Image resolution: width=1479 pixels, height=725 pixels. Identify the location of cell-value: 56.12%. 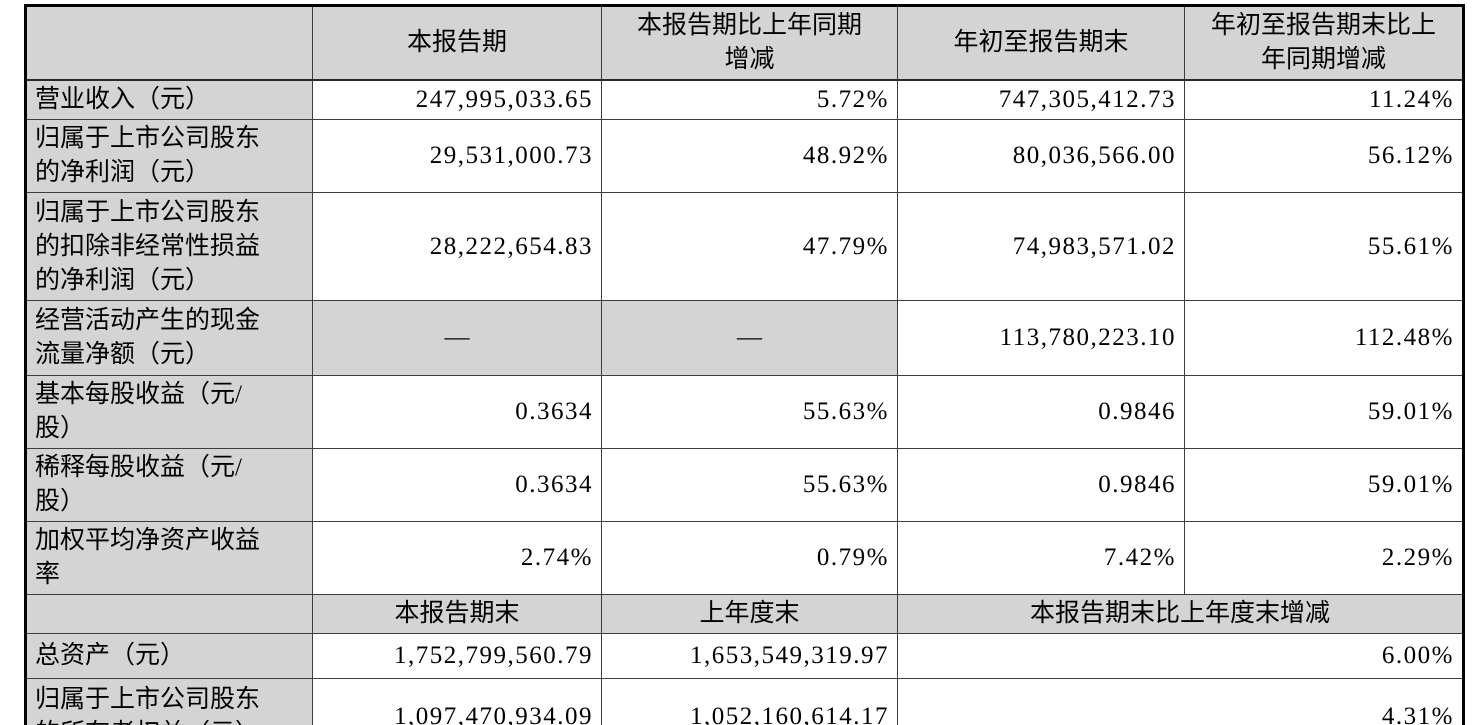
(1324, 156).